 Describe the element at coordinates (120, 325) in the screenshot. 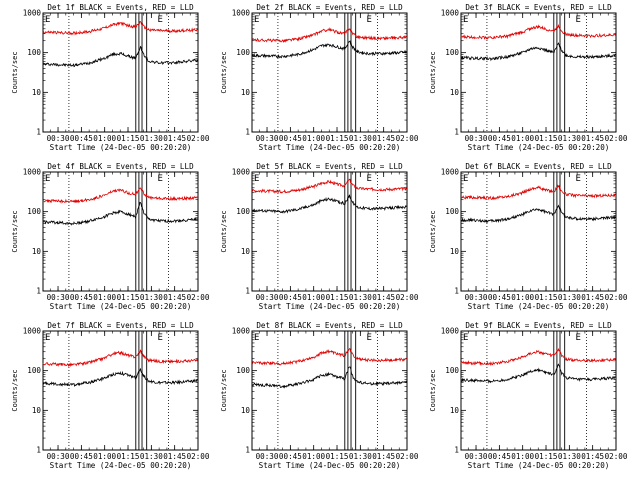

I see `plot-title: Det 7f BLACK = Events, RED = LLD` at that location.